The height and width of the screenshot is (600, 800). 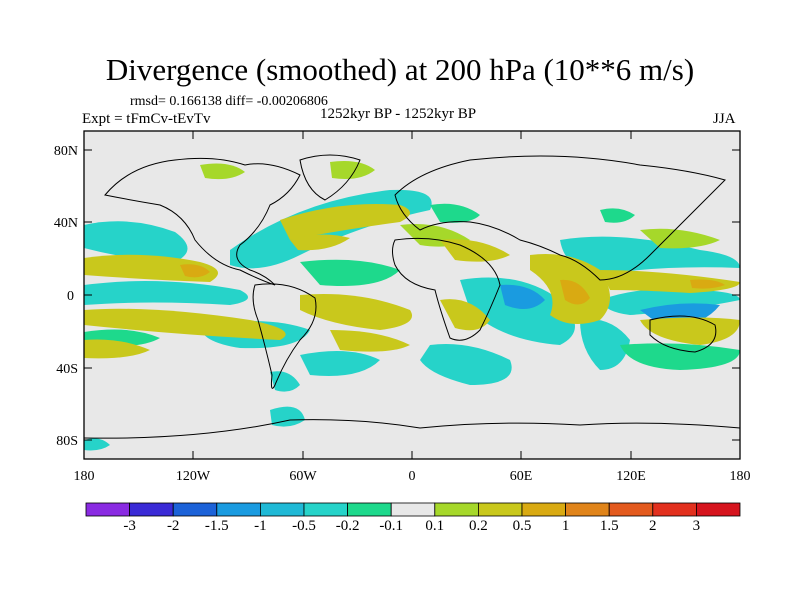 I want to click on colorbar-label: 0.5, so click(x=522, y=526).